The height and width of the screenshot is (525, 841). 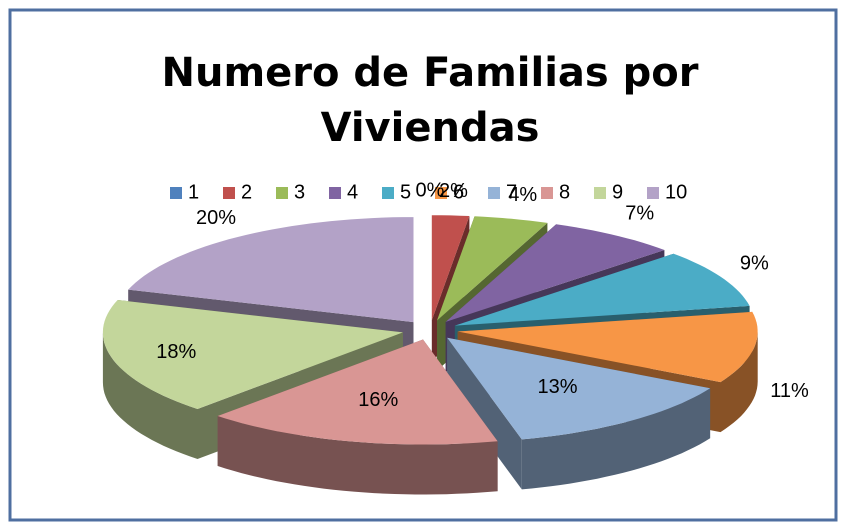 What do you see at coordinates (352, 192) in the screenshot?
I see `legend-label: 4` at bounding box center [352, 192].